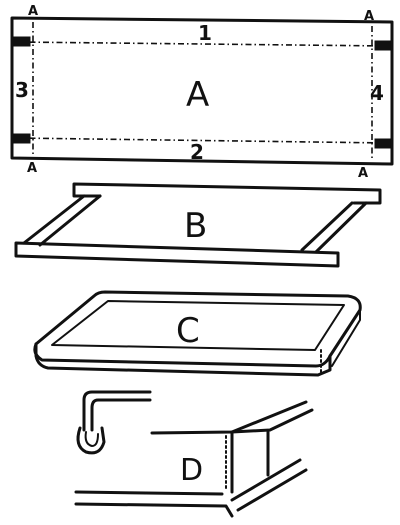 The width and height of the screenshot is (400, 525). I want to click on box-d-top-edge-inner, so click(272, 421).